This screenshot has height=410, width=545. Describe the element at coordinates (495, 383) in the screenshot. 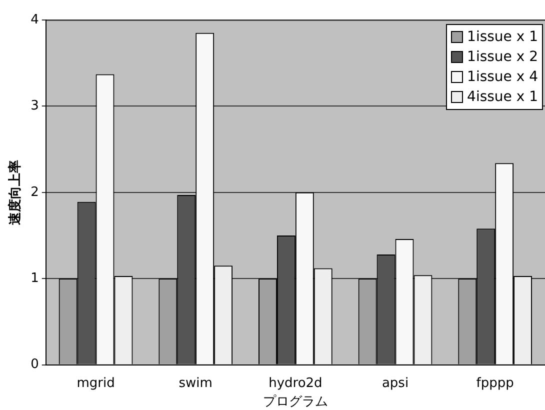

I see `x-tick-label: fpppp` at that location.